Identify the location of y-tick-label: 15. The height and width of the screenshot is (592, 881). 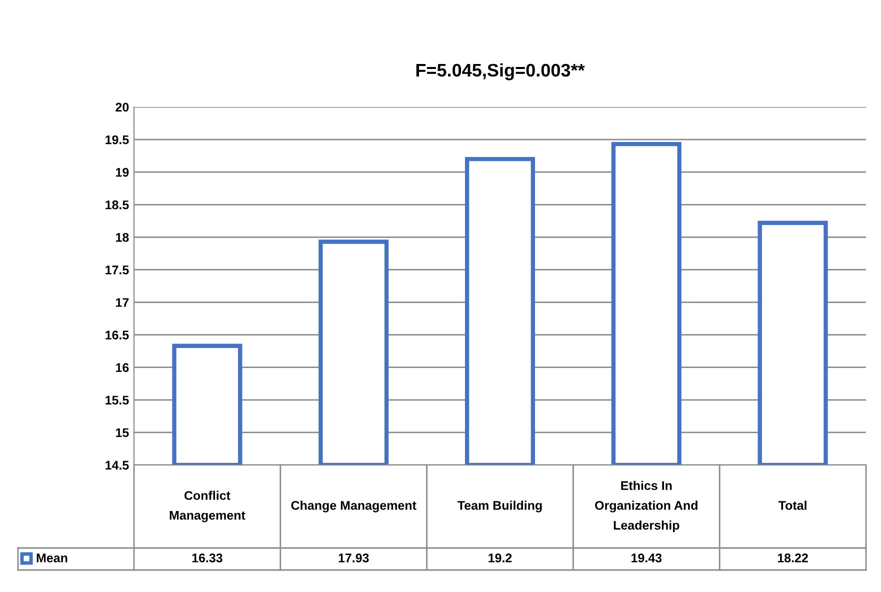
(122, 433).